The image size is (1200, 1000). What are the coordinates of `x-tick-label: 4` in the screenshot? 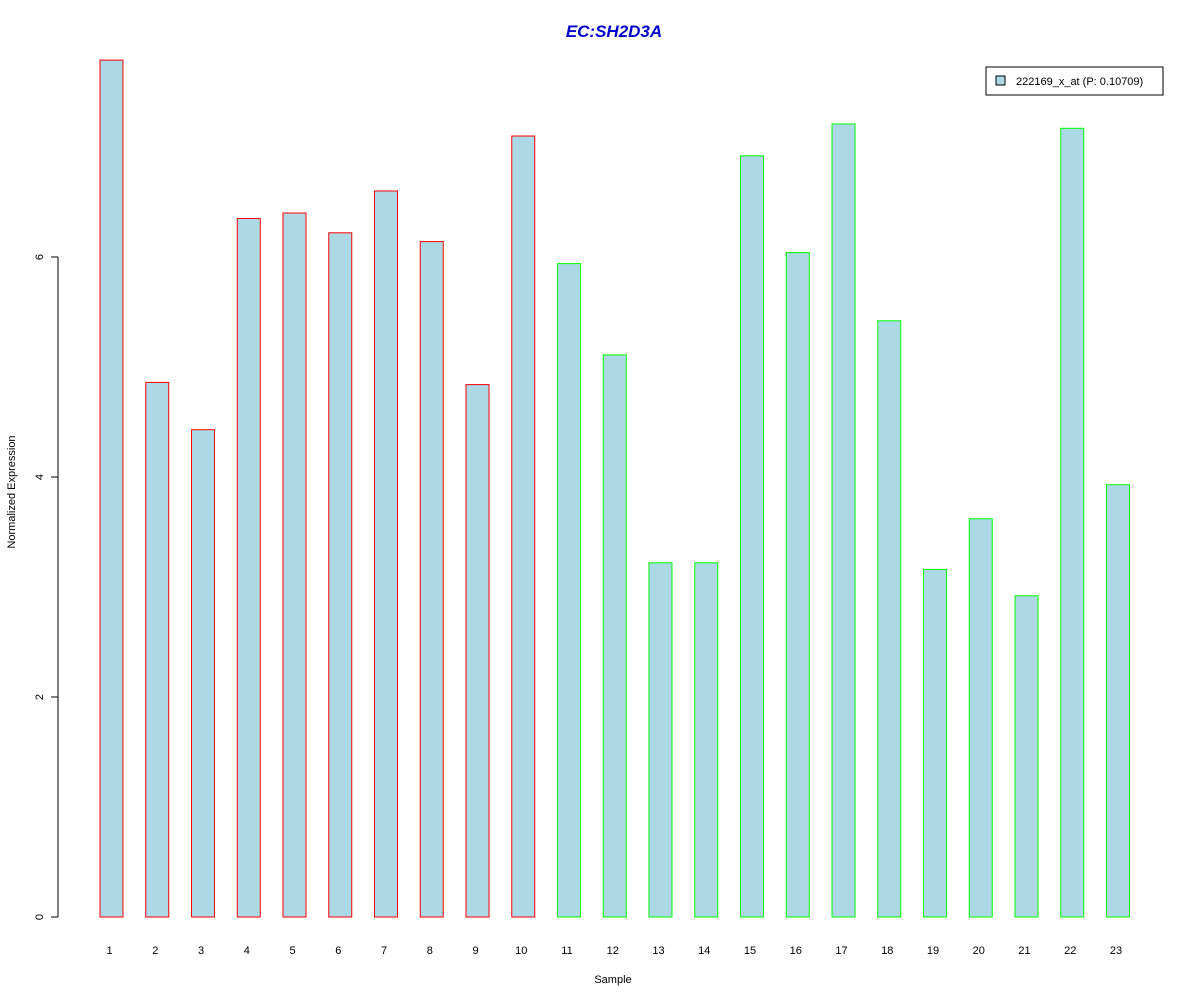 It's located at (247, 951).